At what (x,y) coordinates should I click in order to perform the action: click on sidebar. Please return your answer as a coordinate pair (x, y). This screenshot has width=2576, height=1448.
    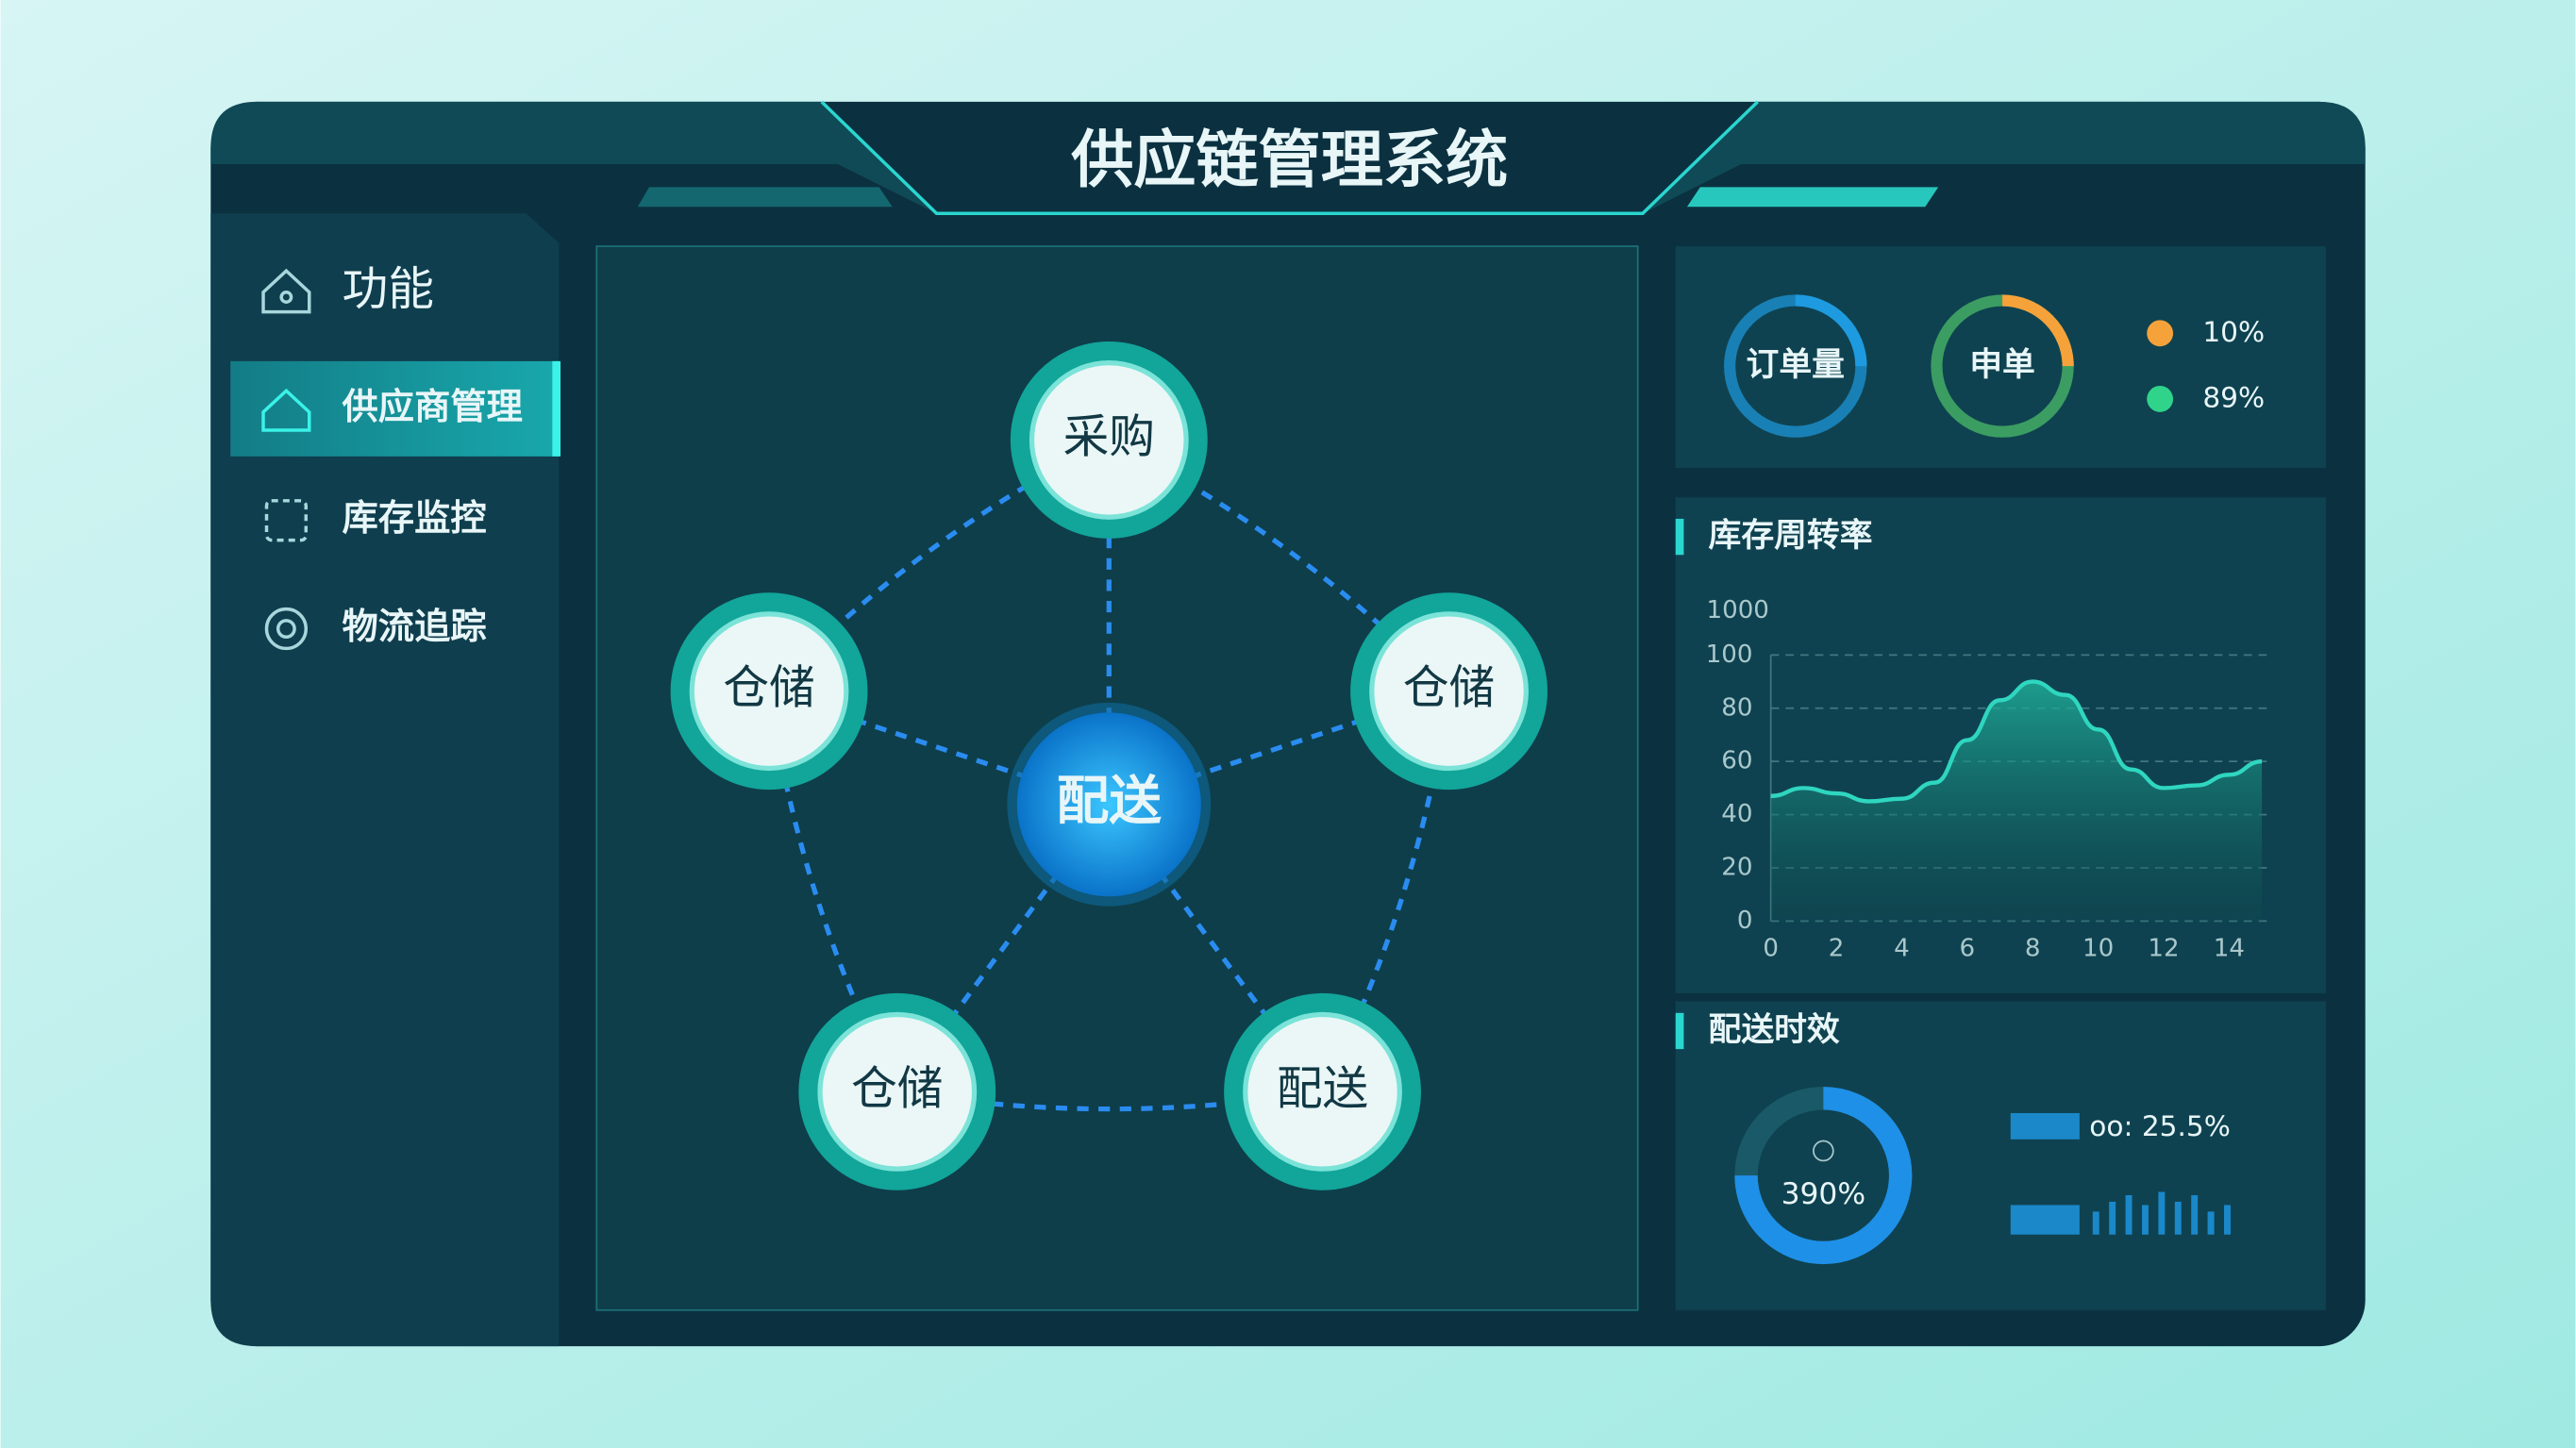
    Looking at the image, I should click on (385, 780).